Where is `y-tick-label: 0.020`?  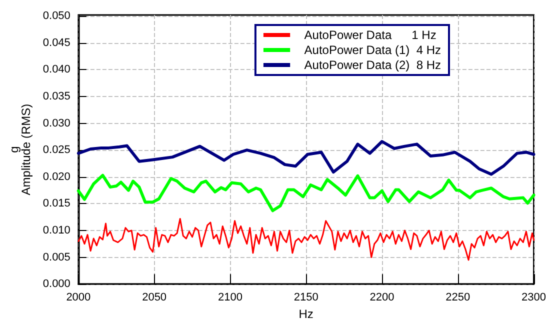 y-tick-label: 0.020 is located at coordinates (56, 176).